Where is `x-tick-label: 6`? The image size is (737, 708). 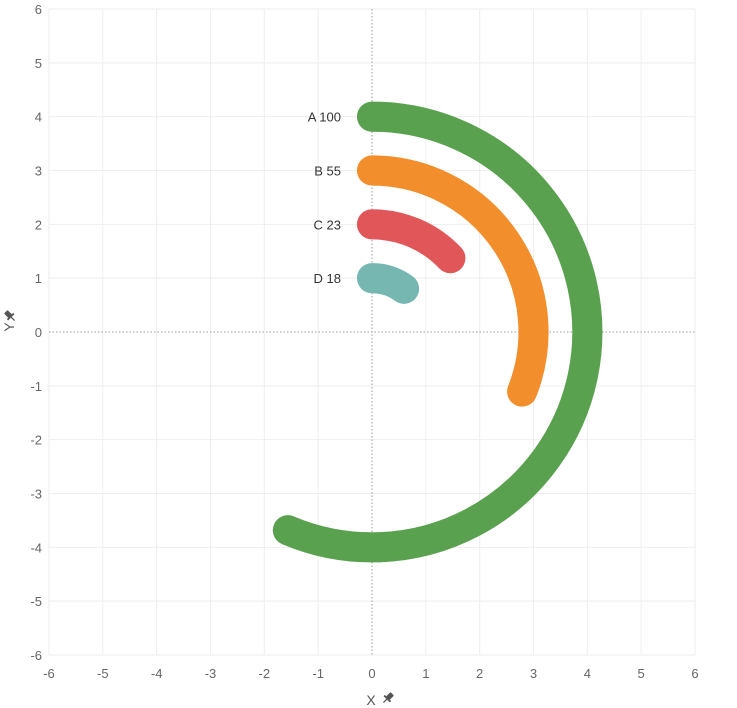 x-tick-label: 6 is located at coordinates (694, 673).